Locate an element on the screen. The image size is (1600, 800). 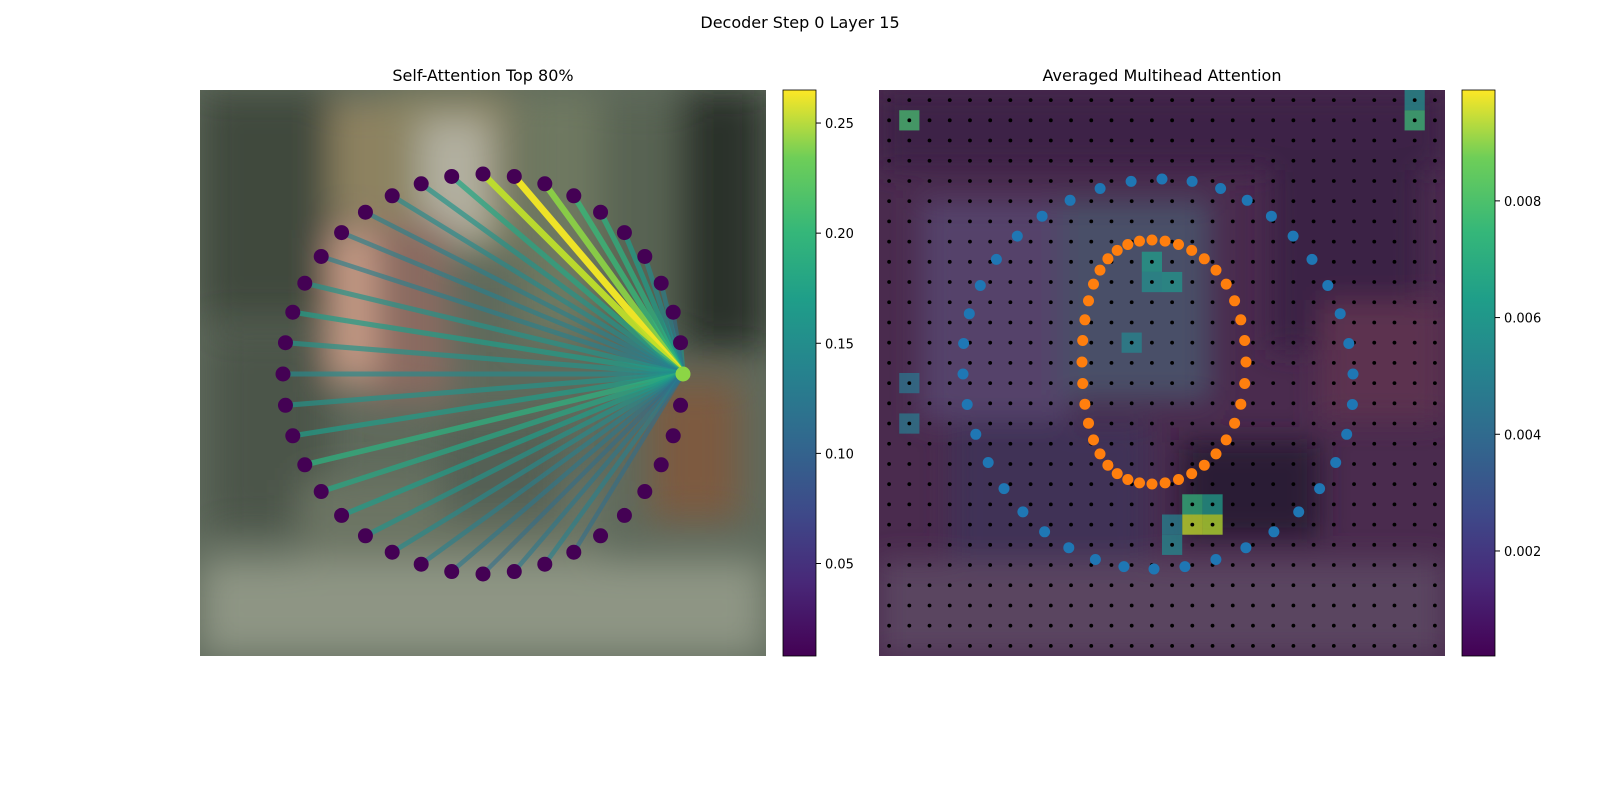
left-panel-title: Self-Attention Top 80% is located at coordinates (483, 75).